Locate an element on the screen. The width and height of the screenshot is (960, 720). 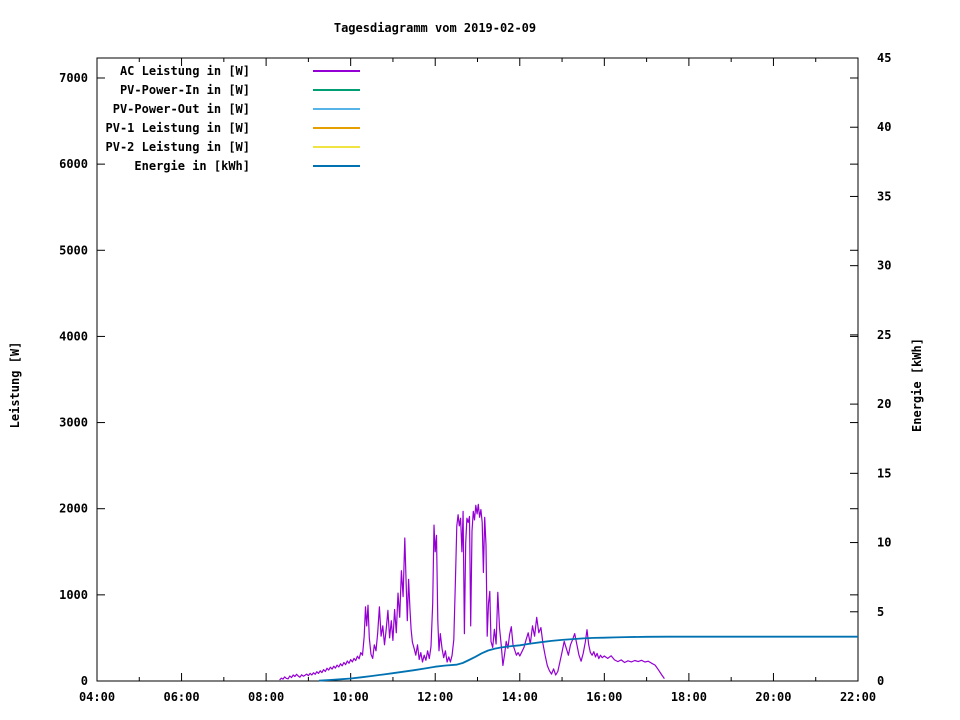
y-left-tick-label: 6000 is located at coordinates (73, 164).